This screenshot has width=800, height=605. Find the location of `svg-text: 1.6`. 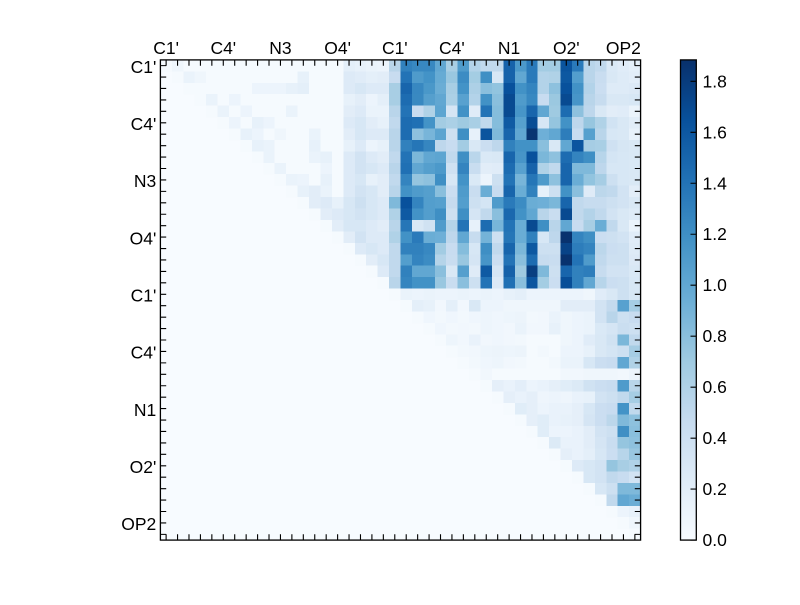

svg-text: 1.6 is located at coordinates (715, 132).